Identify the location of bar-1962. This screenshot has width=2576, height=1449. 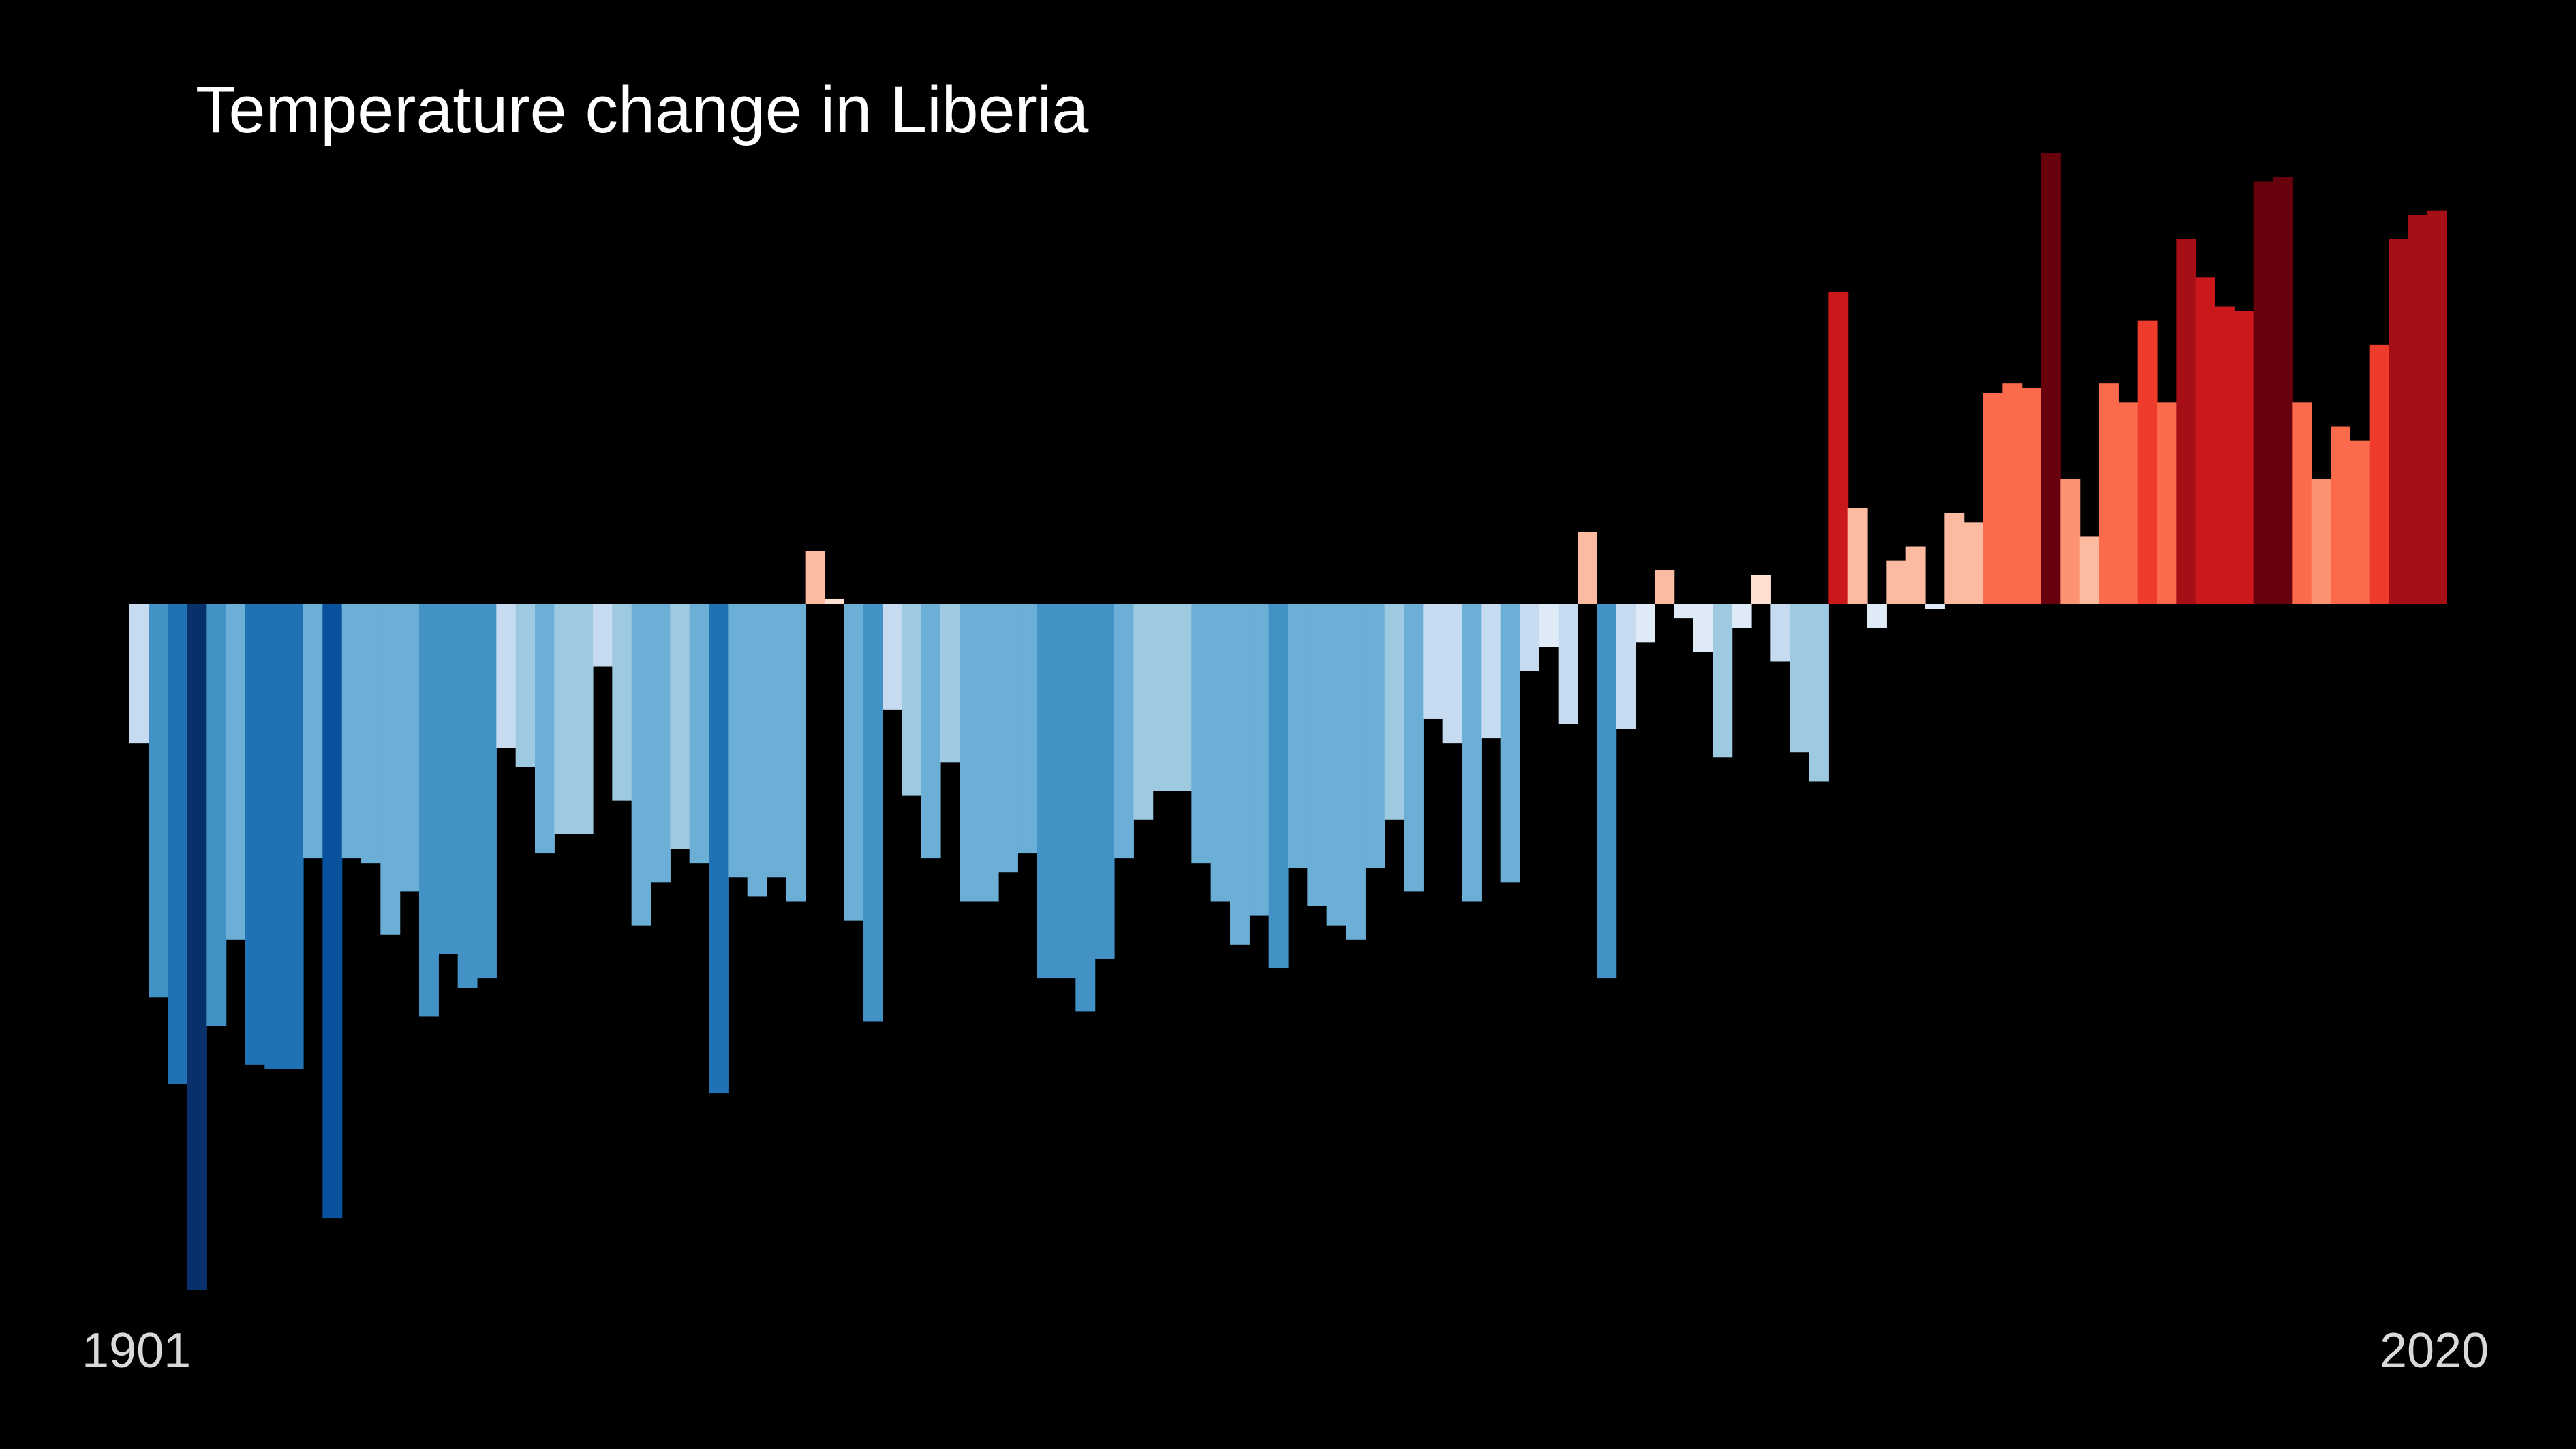
(1317, 755).